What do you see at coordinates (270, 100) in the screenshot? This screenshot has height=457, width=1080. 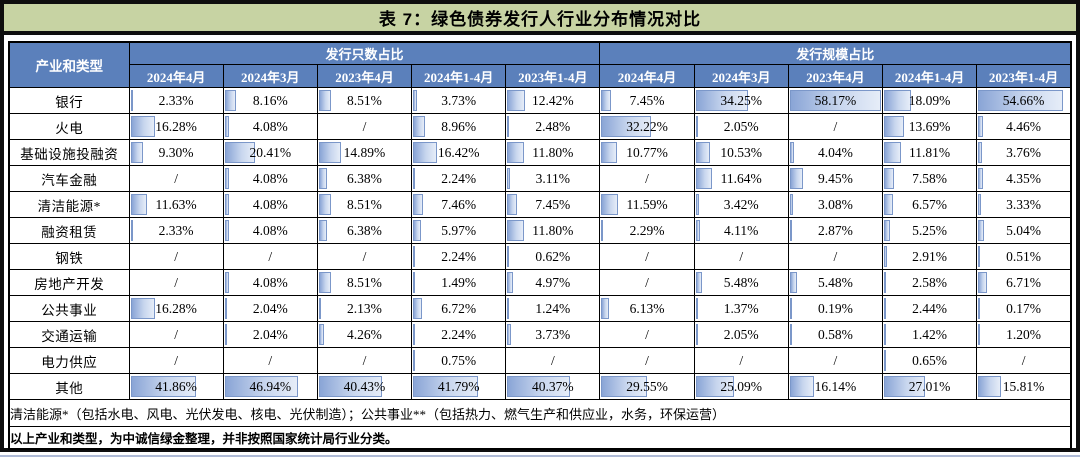 I see `value-text: 8.16%` at bounding box center [270, 100].